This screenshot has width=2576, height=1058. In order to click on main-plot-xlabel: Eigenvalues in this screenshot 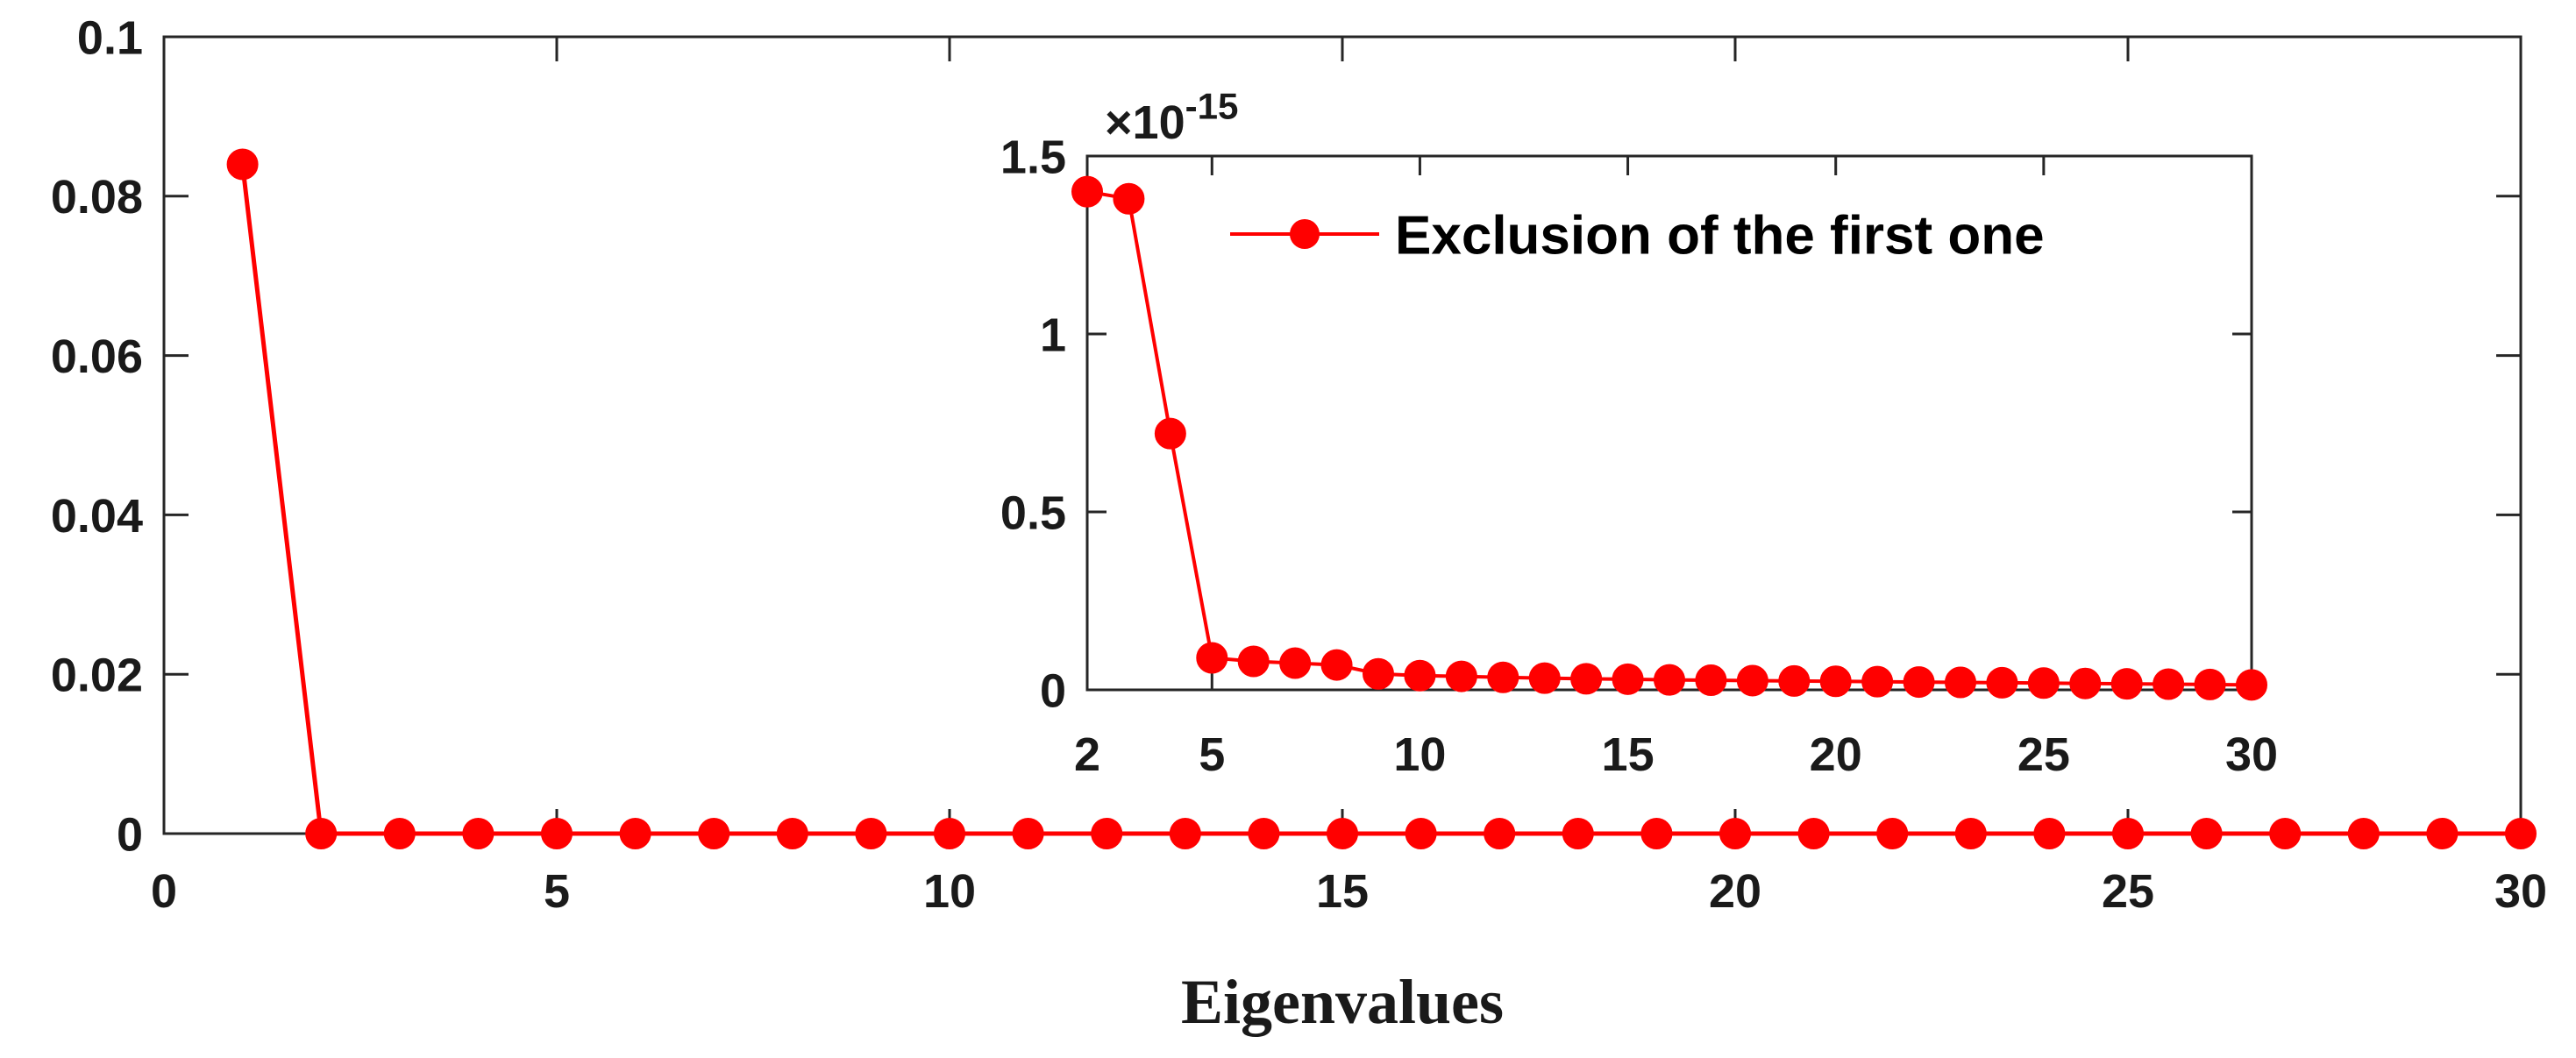, I will do `click(1342, 1002)`.